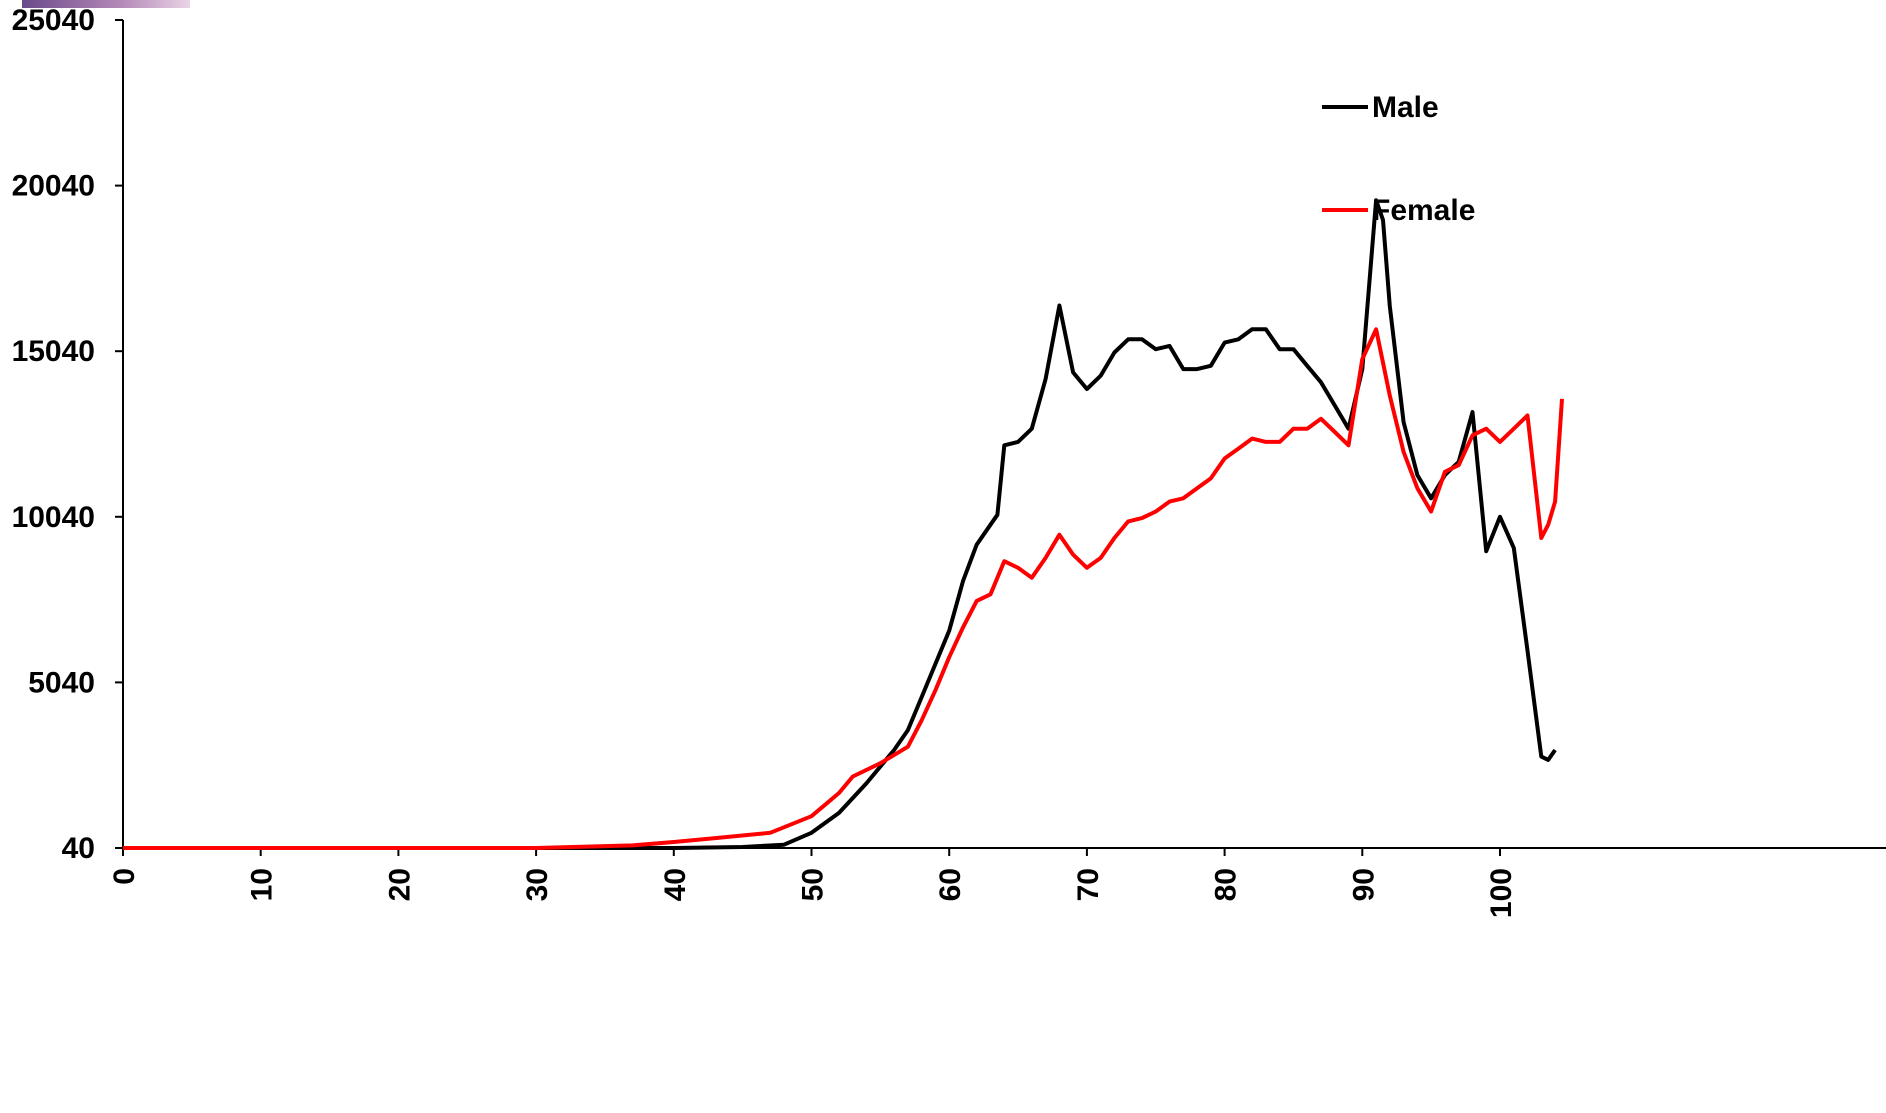  I want to click on y-tick-label: 5040, so click(61, 682).